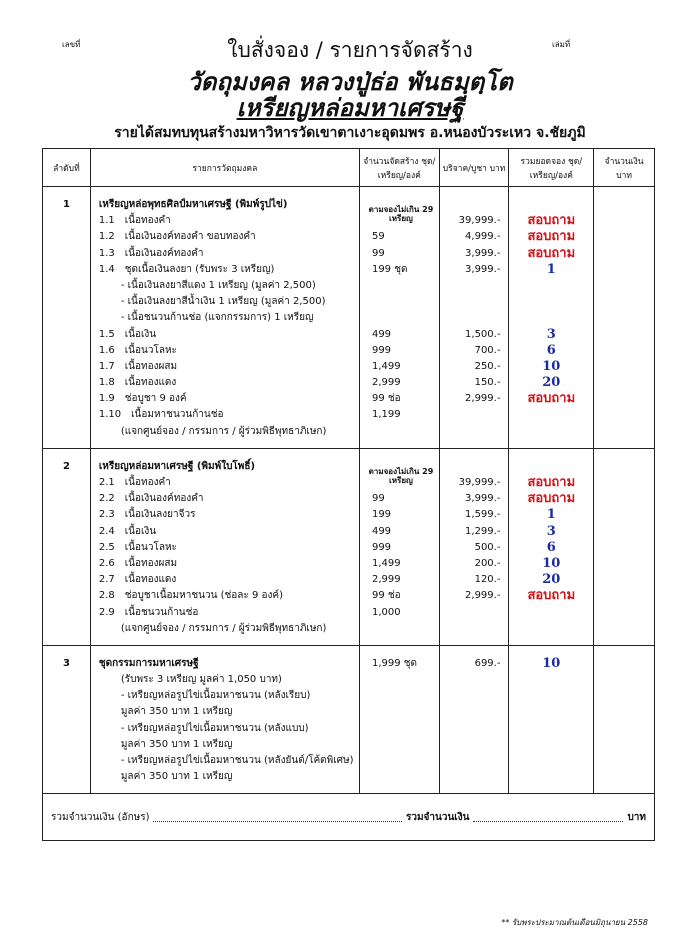 Image resolution: width=700 pixels, height=936 pixels. Describe the element at coordinates (106, 499) in the screenshot. I see `item-number: 2.2` at that location.